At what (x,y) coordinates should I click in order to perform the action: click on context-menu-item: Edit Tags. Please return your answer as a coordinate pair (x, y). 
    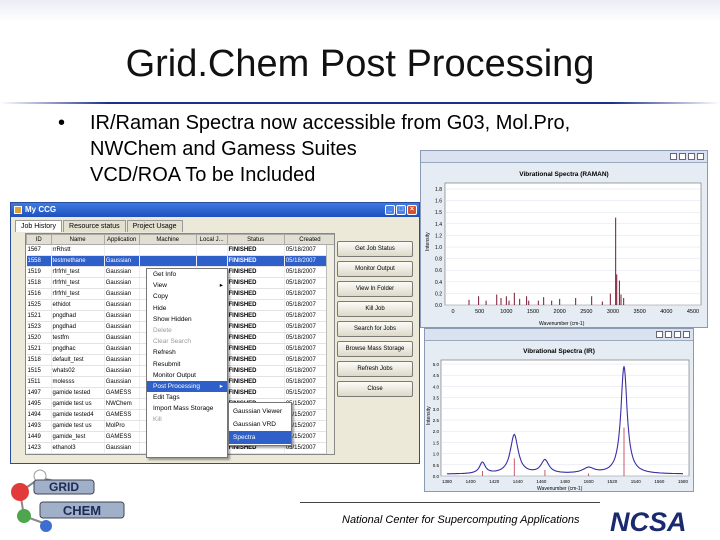
    Looking at the image, I should click on (187, 397).